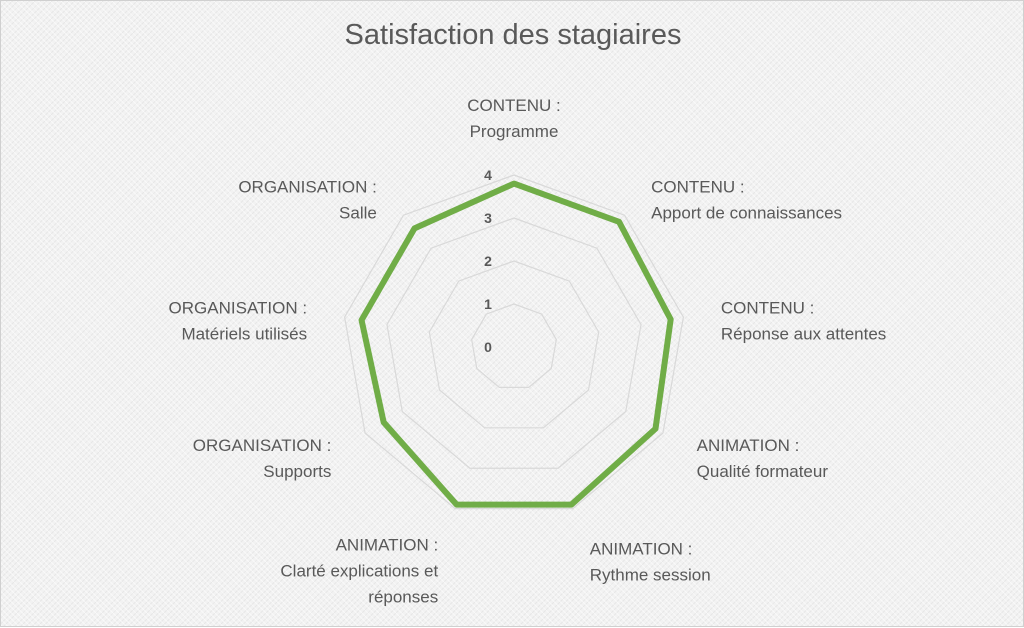  I want to click on tick-label: 3, so click(488, 218).